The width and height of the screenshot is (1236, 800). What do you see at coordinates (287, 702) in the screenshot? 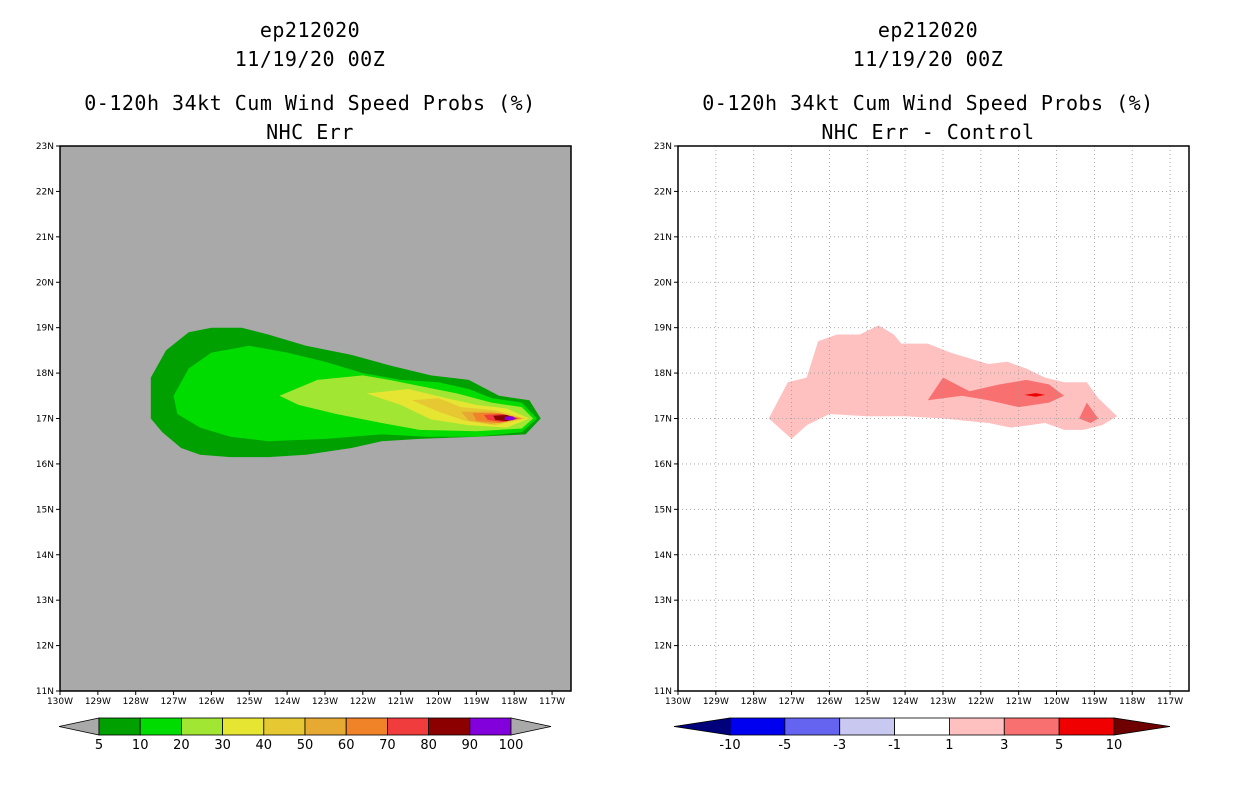
I see `left-x-tick-label: 124W` at bounding box center [287, 702].